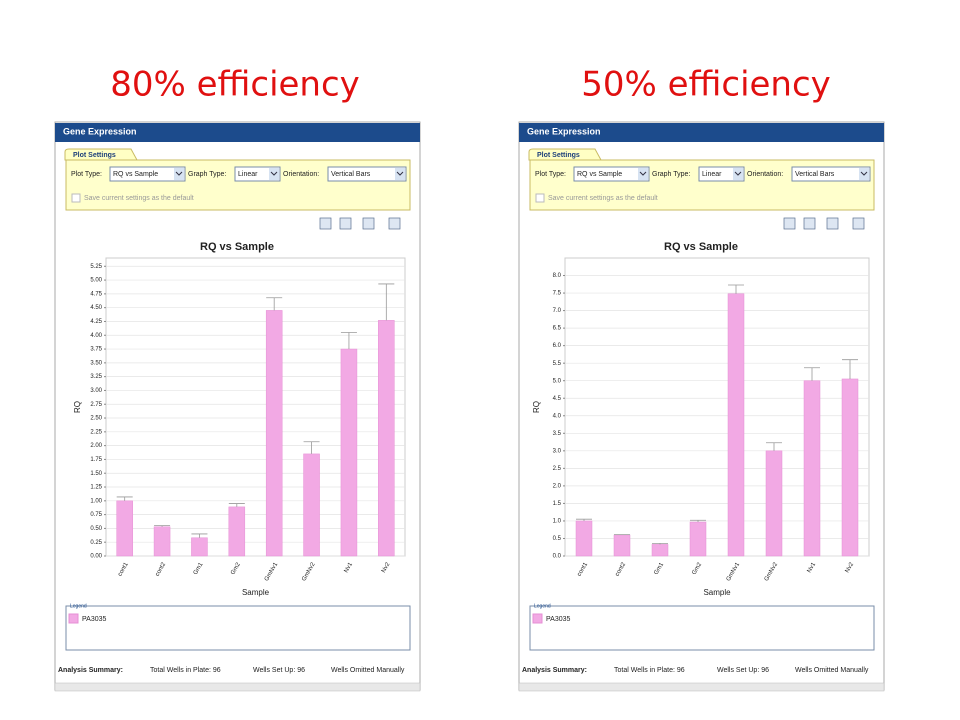  Describe the element at coordinates (706, 85) in the screenshot. I see `heading: 50% efficiency` at that location.